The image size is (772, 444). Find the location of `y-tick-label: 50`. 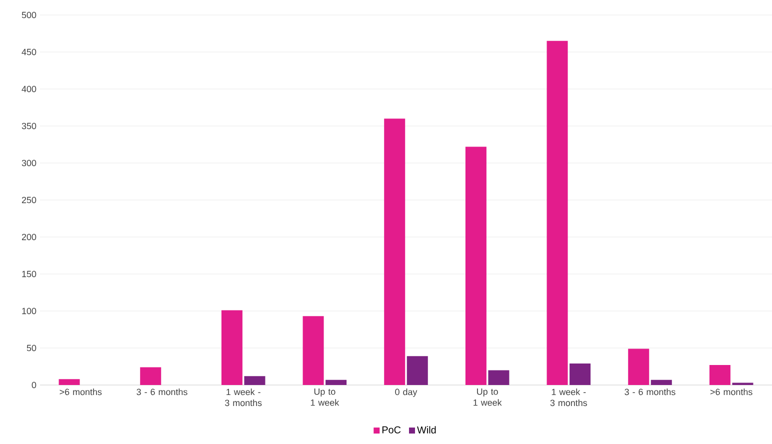

y-tick-label: 50 is located at coordinates (31, 348).